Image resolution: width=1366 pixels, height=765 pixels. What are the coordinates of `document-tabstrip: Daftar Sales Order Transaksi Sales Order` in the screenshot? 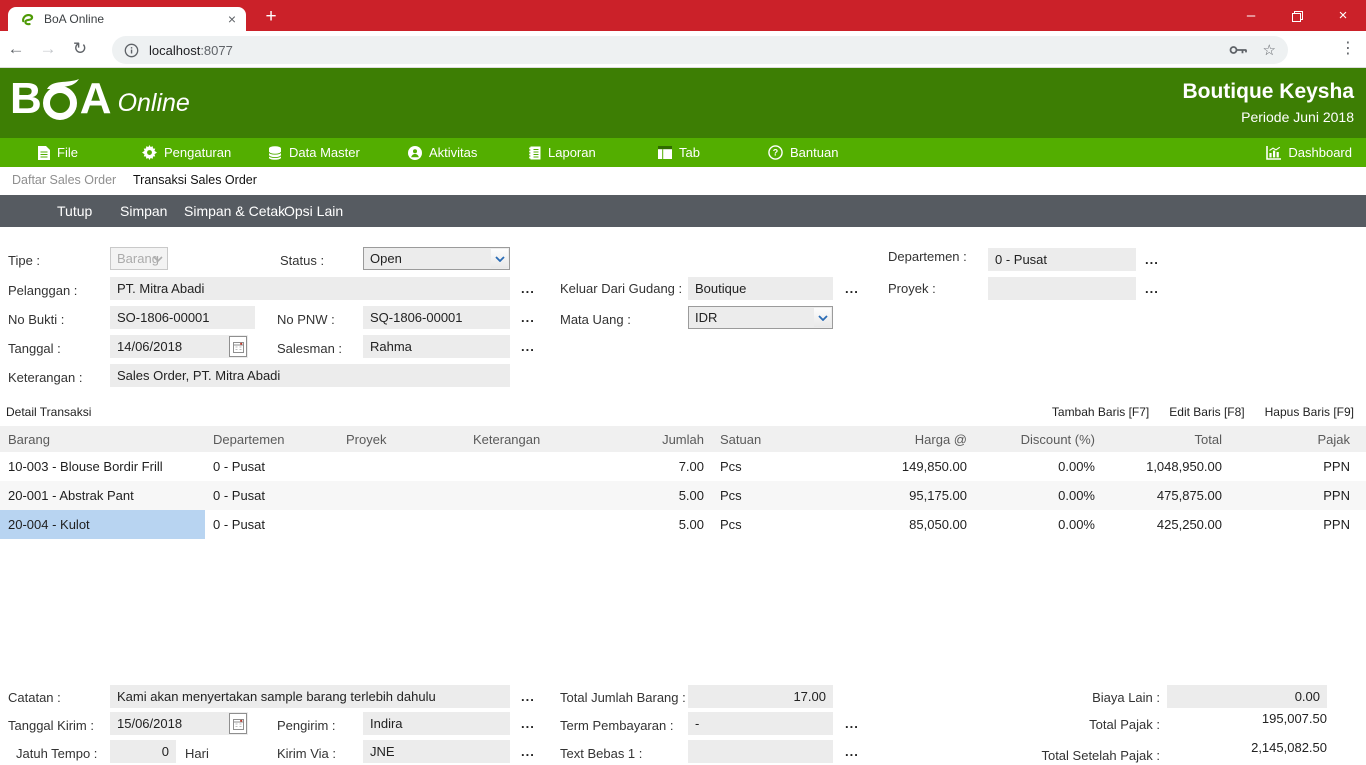 It's located at (683, 181).